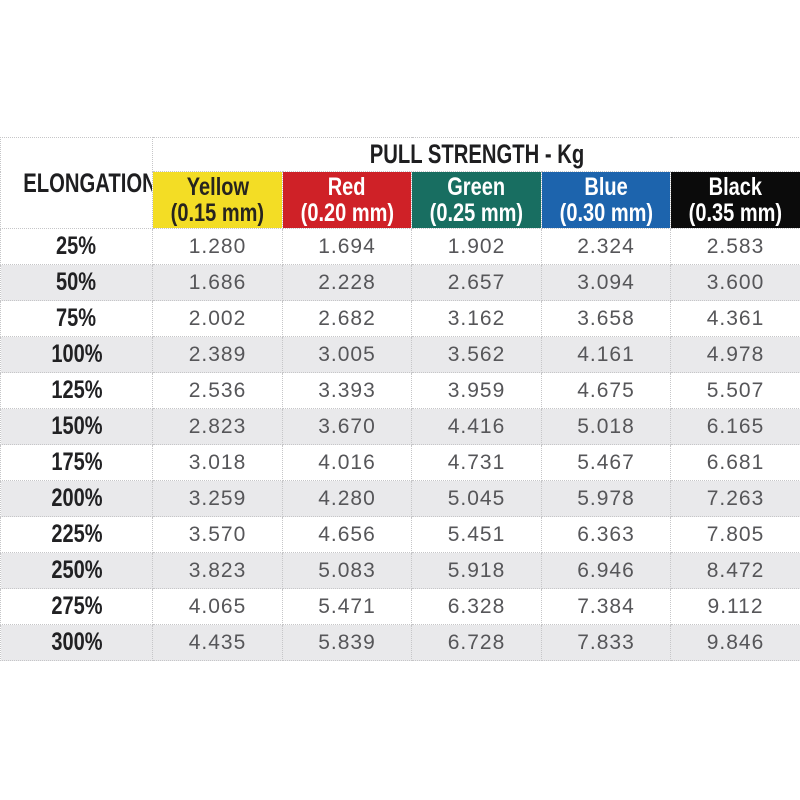 Image resolution: width=800 pixels, height=800 pixels. I want to click on column-size: (0.20 mm), so click(347, 213).